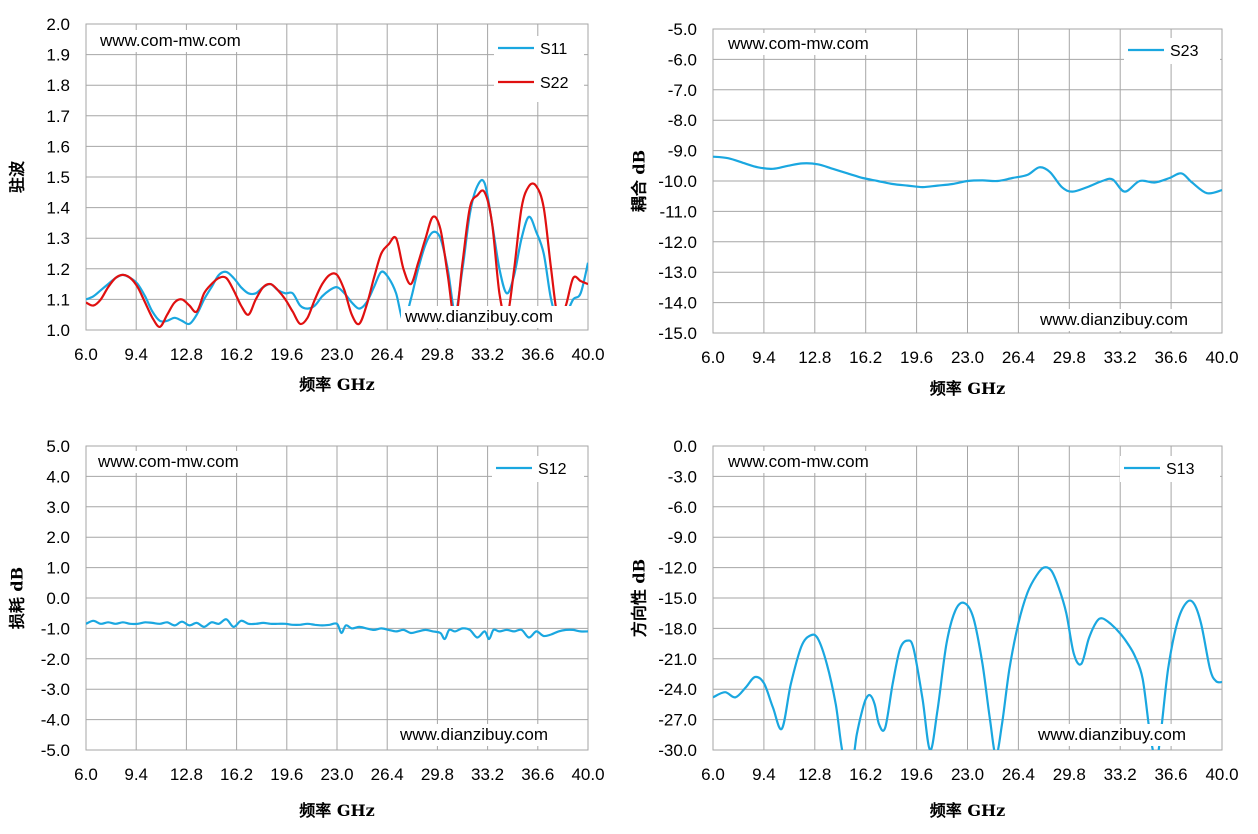  I want to click on y-tick-label: 1.0, so click(58, 330).